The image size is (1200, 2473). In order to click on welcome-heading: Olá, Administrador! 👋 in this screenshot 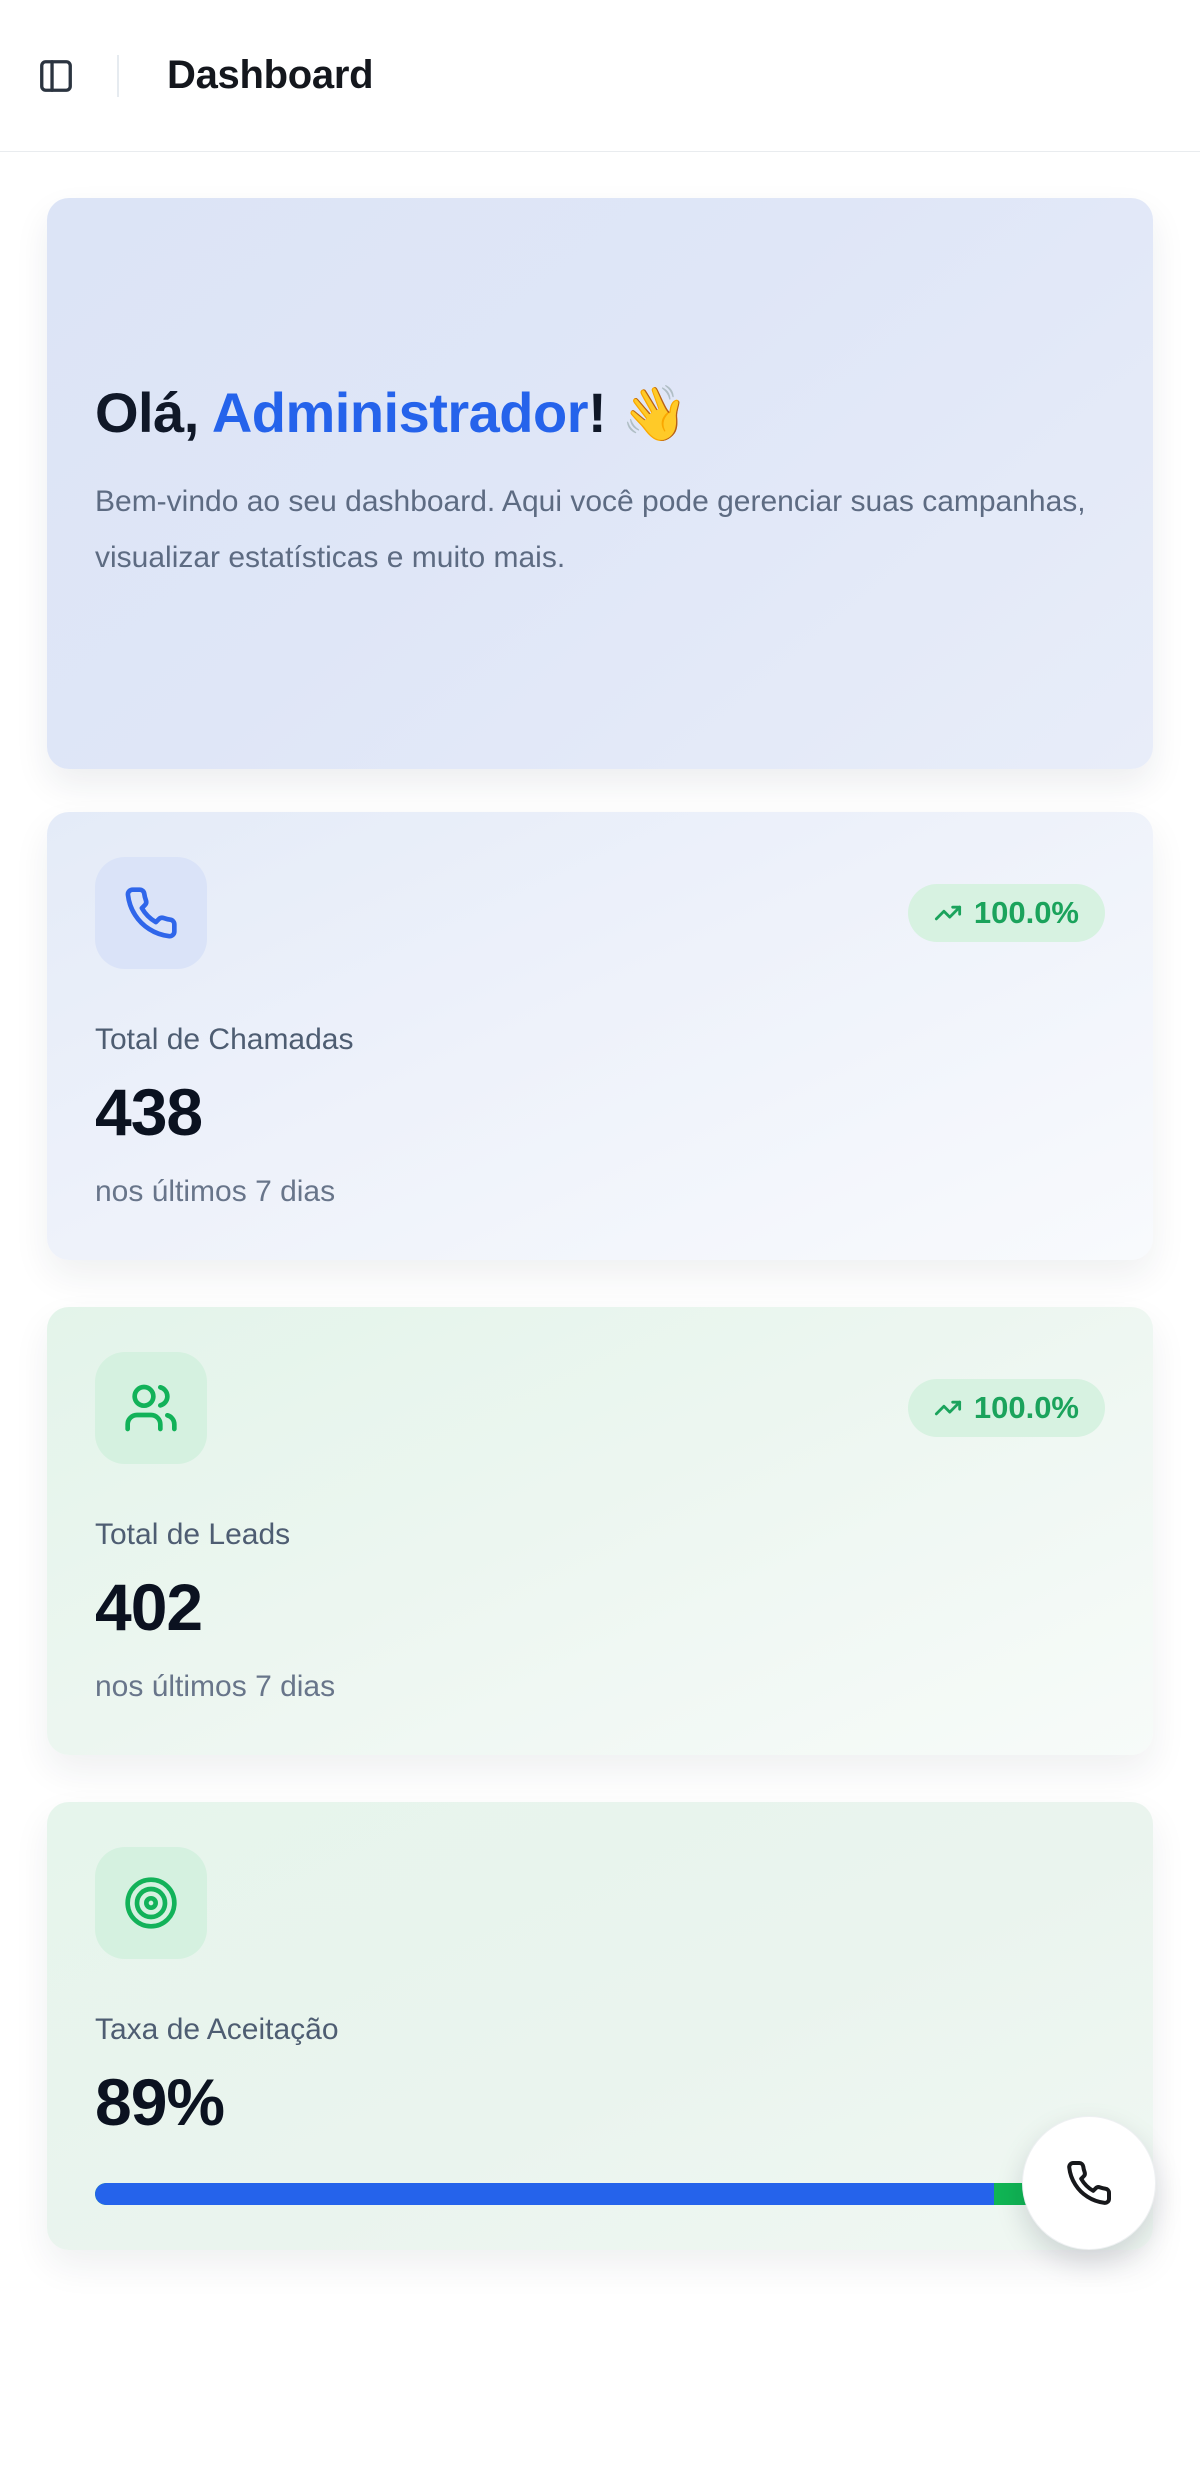, I will do `click(600, 413)`.